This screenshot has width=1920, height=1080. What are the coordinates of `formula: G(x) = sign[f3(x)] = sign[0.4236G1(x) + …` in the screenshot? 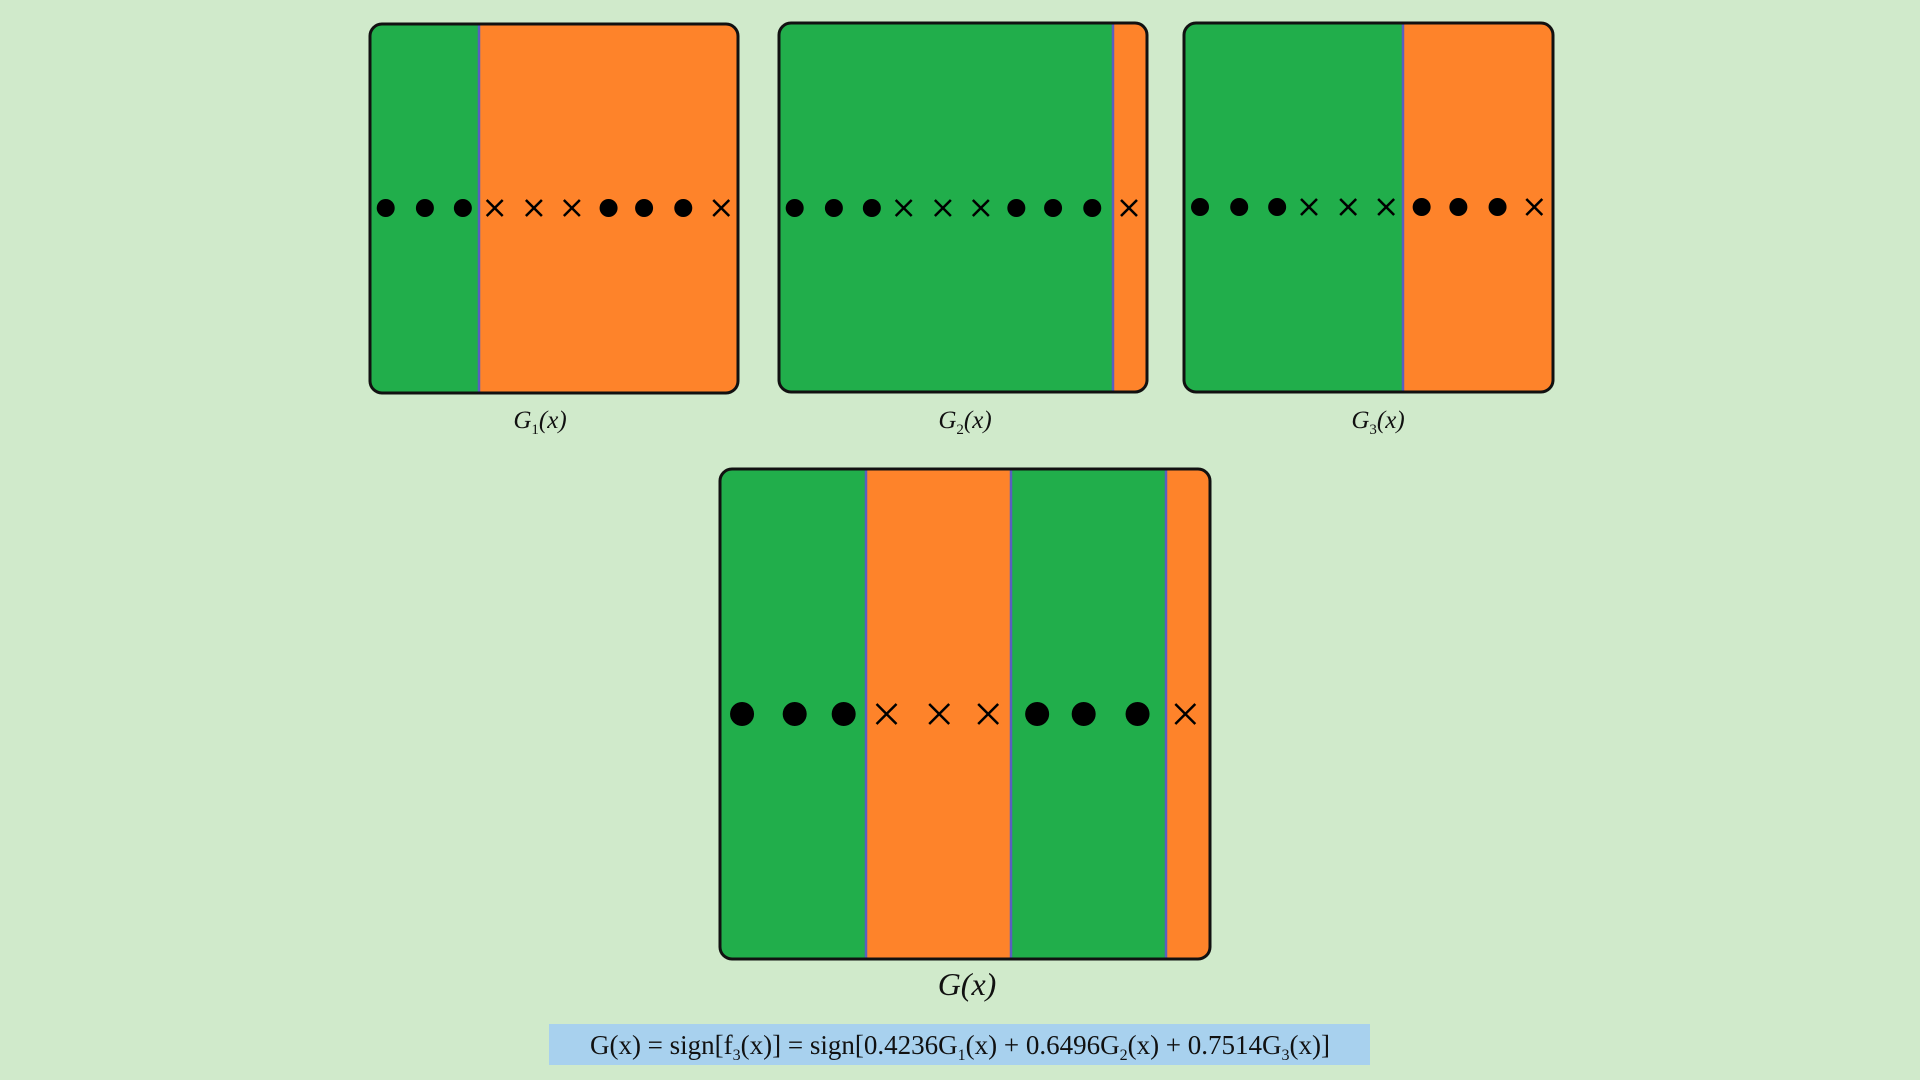 It's located at (960, 1047).